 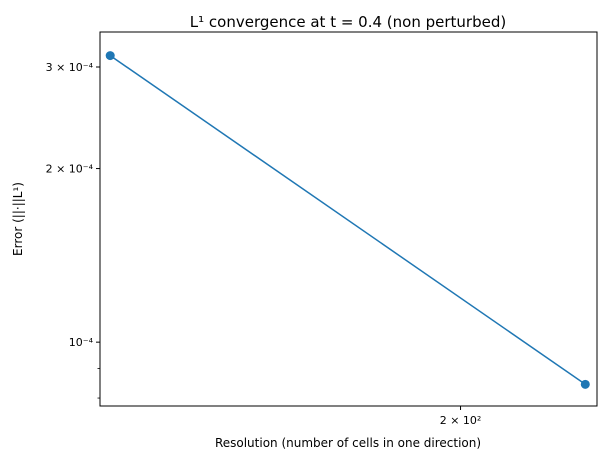 I want to click on x-tick-label-0: 2 × 10², so click(x=461, y=420).